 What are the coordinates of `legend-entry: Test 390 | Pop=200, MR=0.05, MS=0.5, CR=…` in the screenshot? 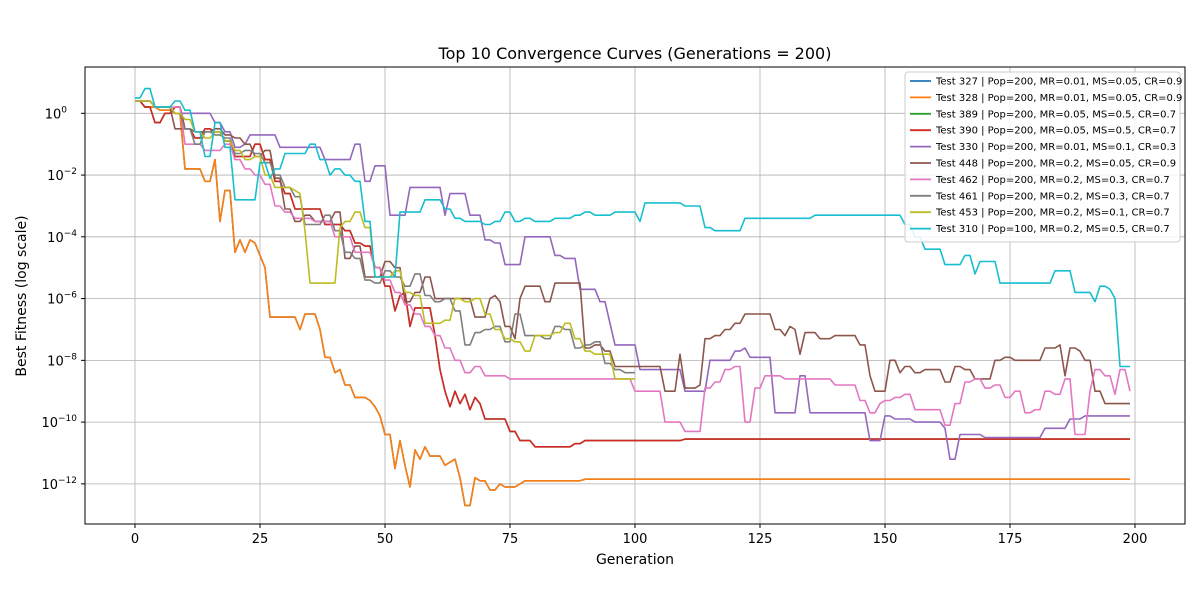 It's located at (1055, 131).